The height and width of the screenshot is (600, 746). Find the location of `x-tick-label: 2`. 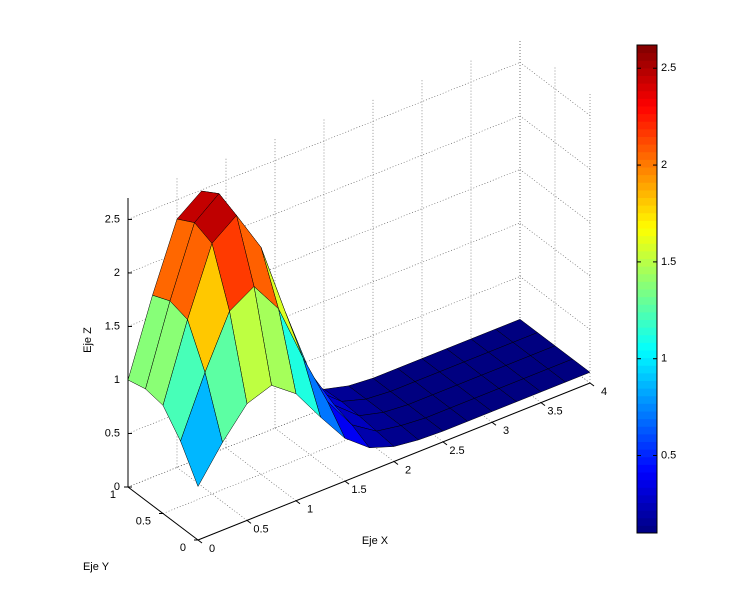

x-tick-label: 2 is located at coordinates (408, 470).